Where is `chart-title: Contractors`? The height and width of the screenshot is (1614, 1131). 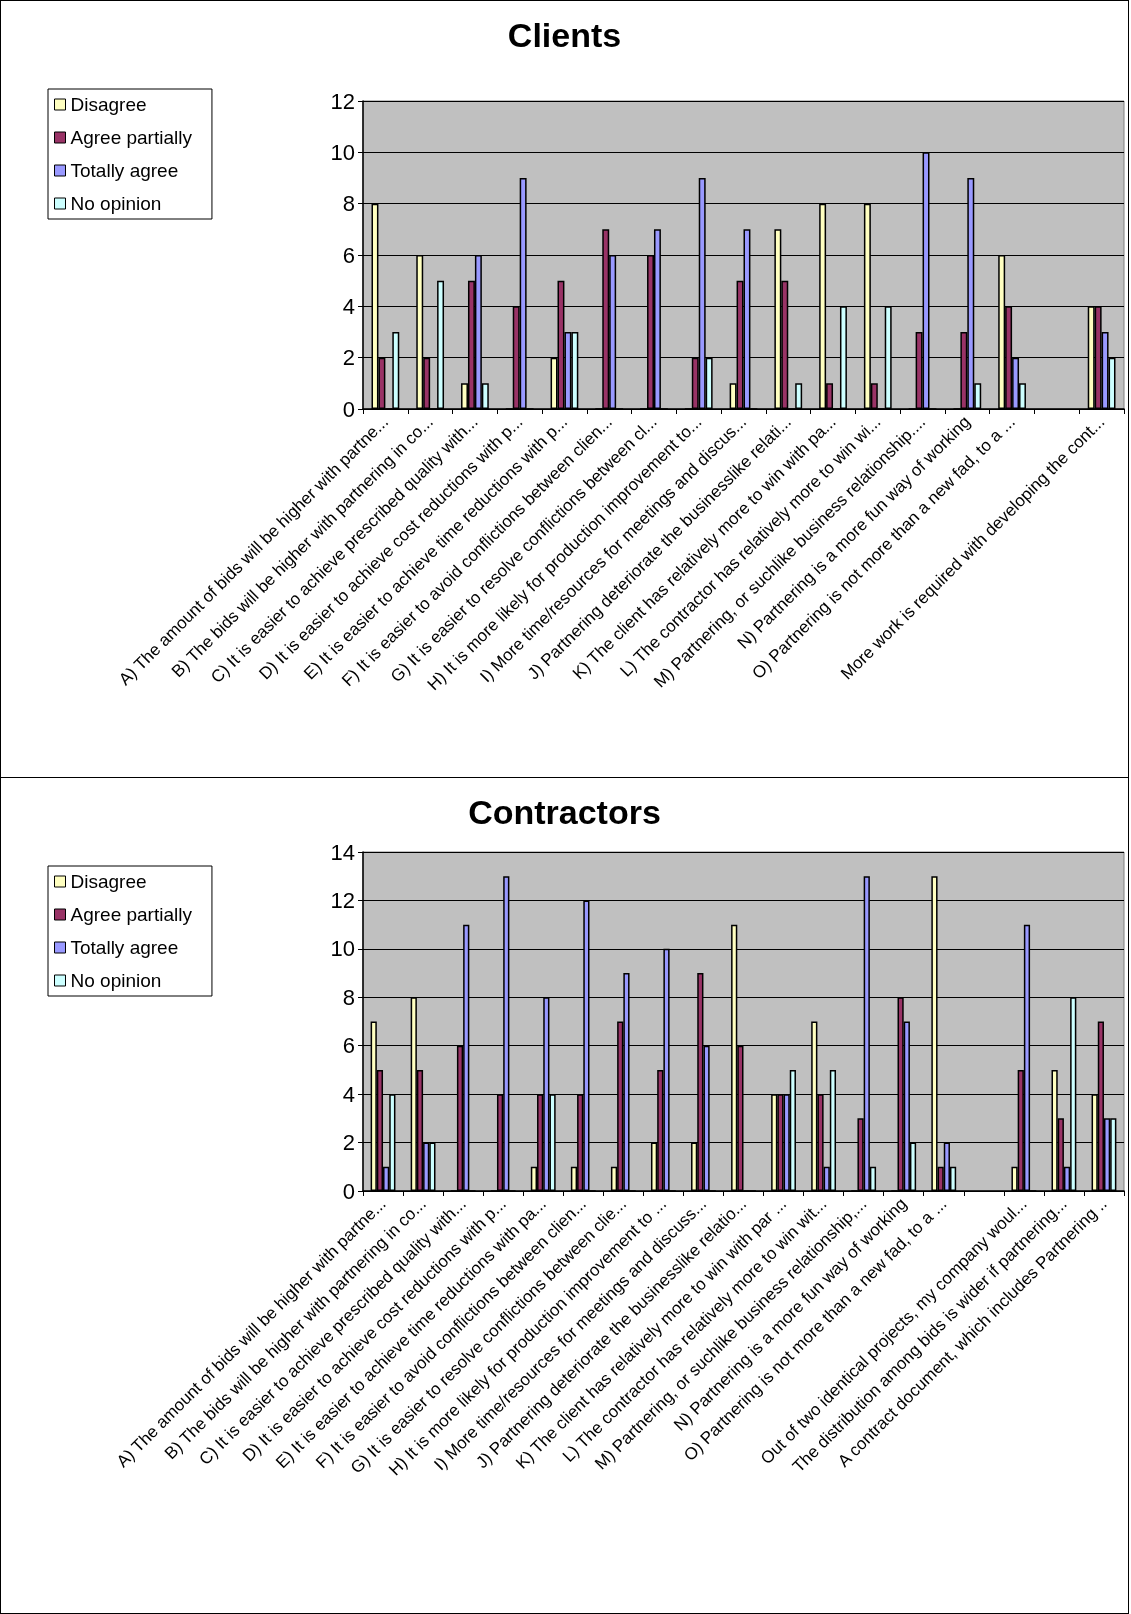 chart-title: Contractors is located at coordinates (564, 812).